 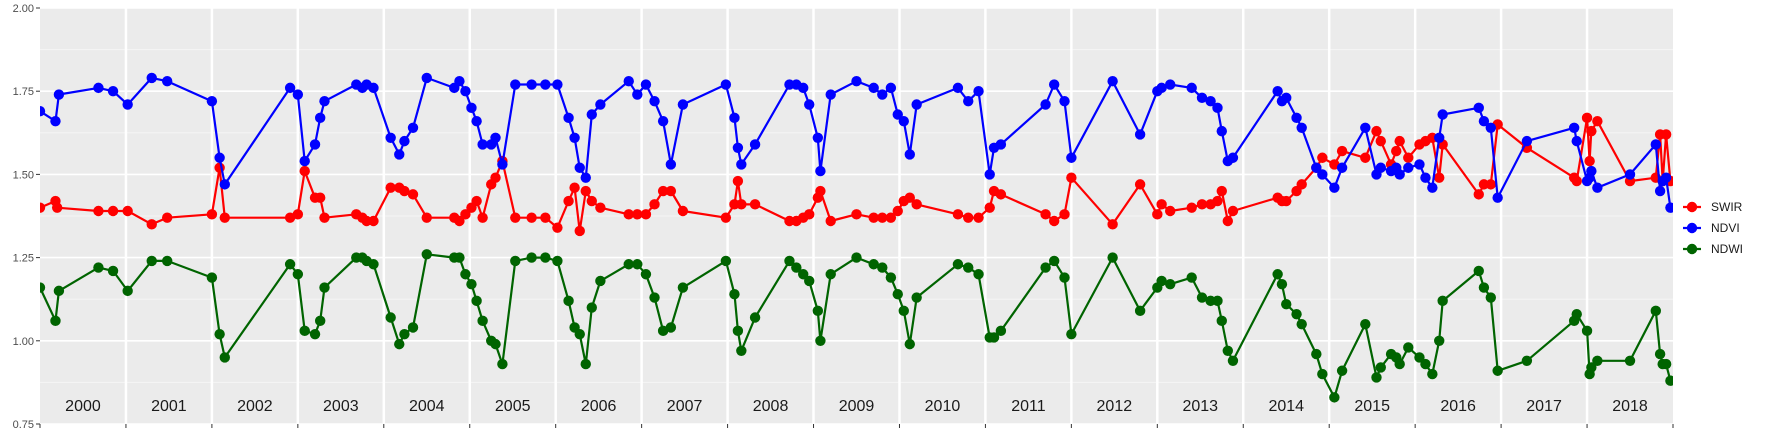 What do you see at coordinates (255, 406) in the screenshot?
I see `year-label: 2002` at bounding box center [255, 406].